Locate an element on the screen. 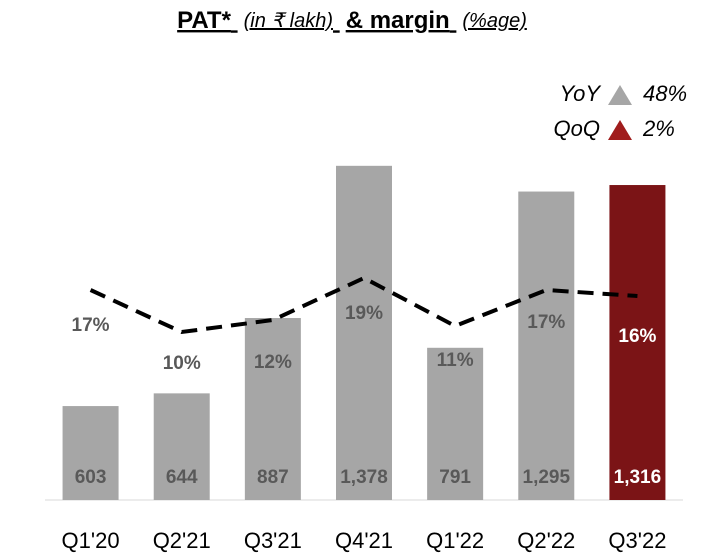  annotation-label: QoQ is located at coordinates (577, 128).